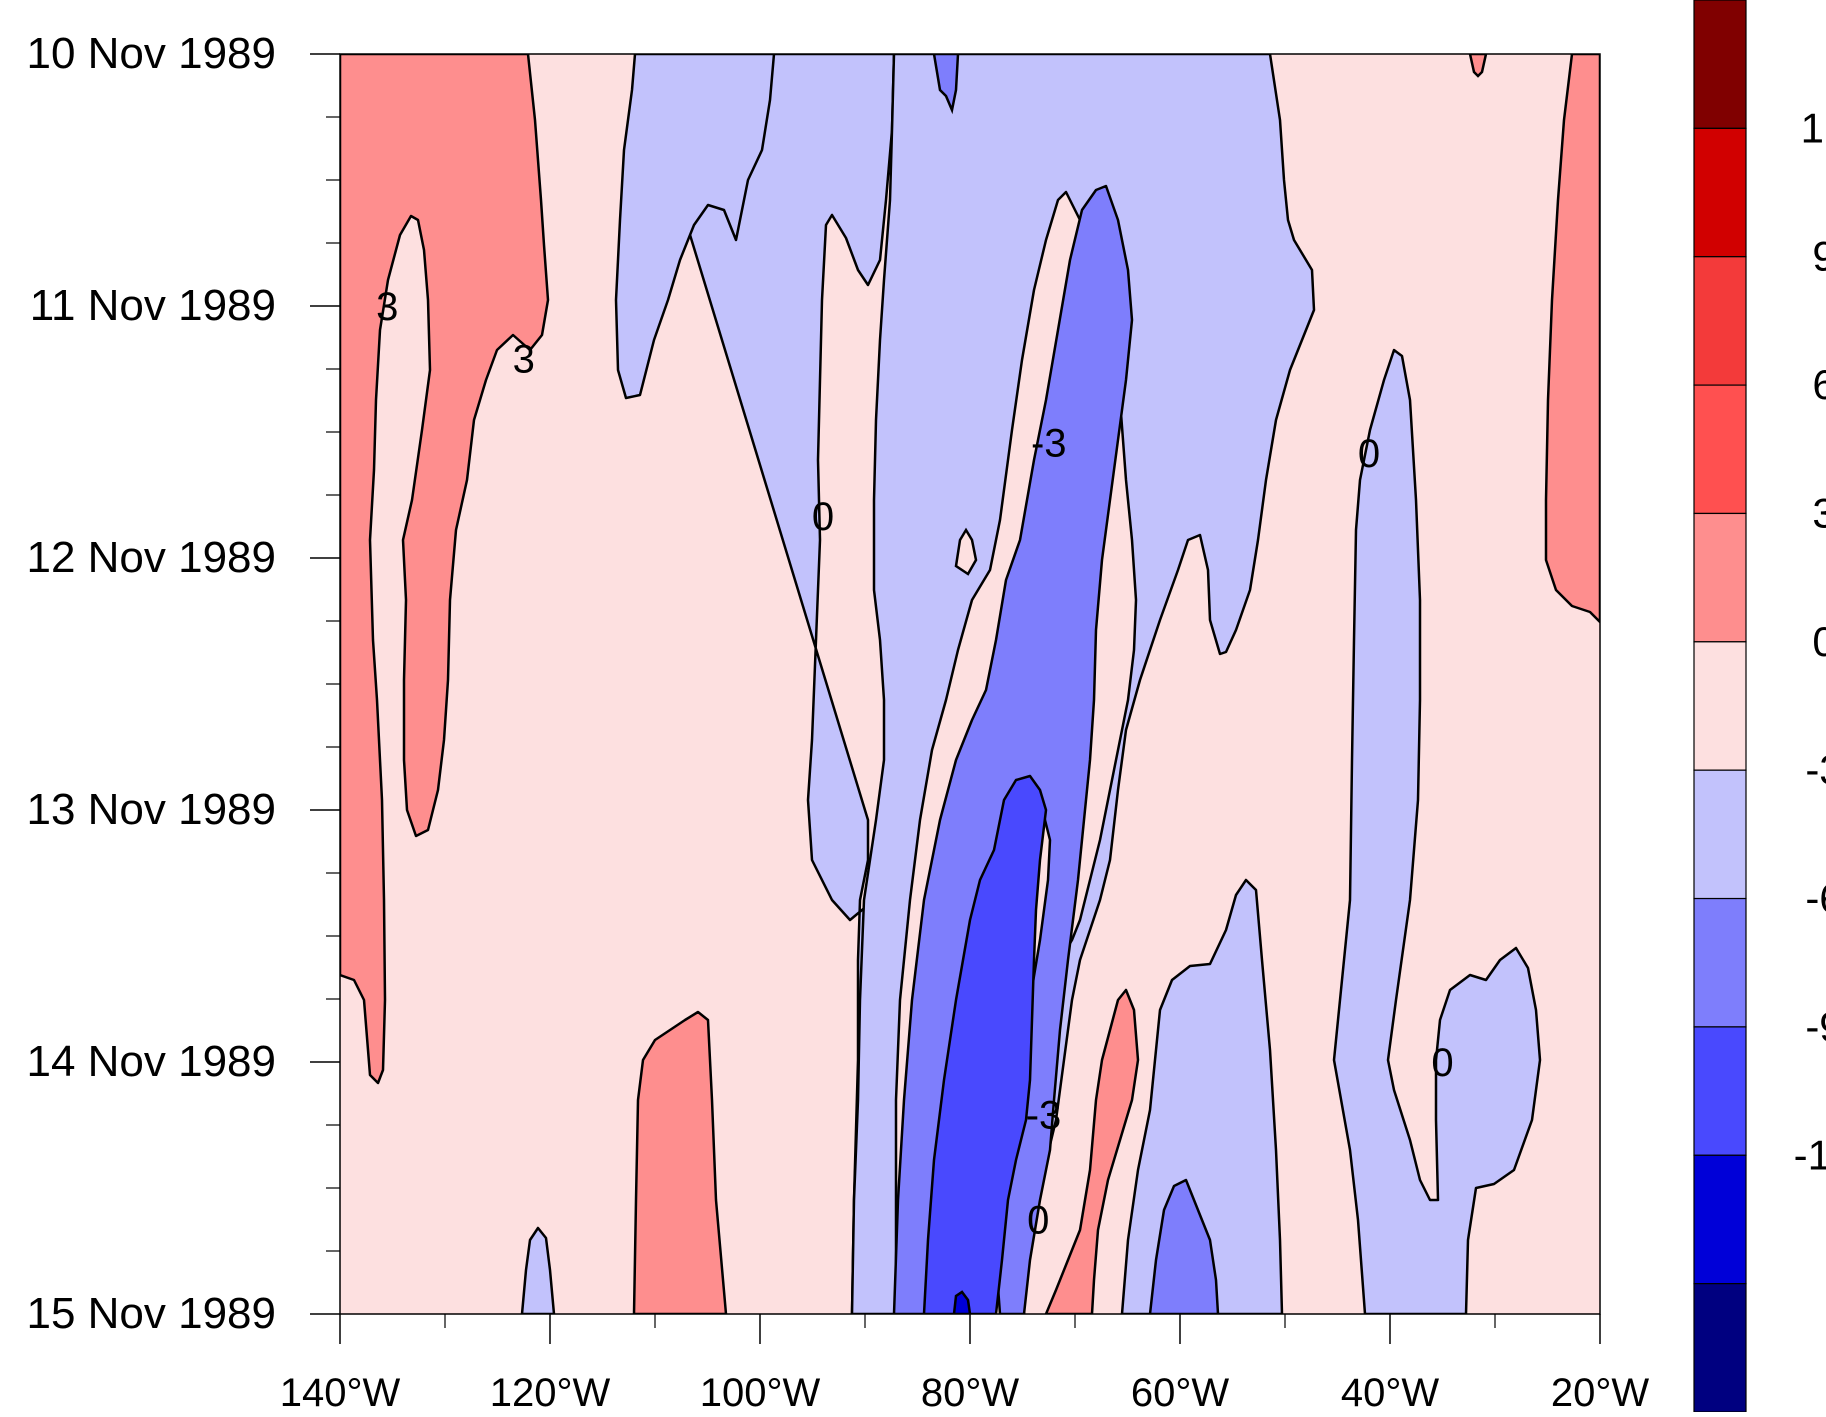  Describe the element at coordinates (1815, 898) in the screenshot. I see `colorbar-label: -6` at that location.